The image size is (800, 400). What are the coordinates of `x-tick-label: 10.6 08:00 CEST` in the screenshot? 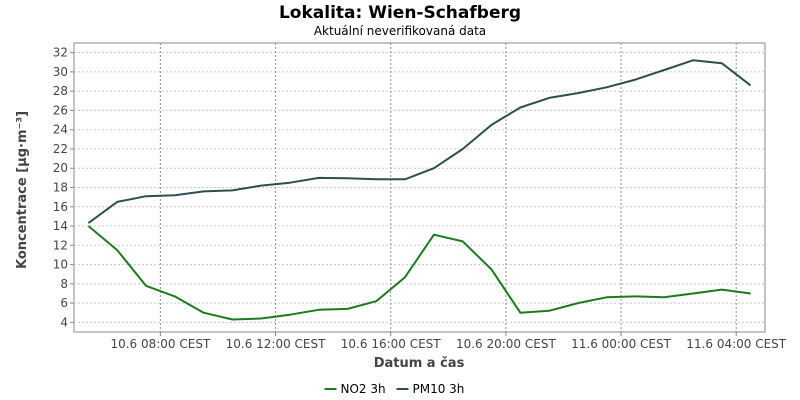 It's located at (160, 344).